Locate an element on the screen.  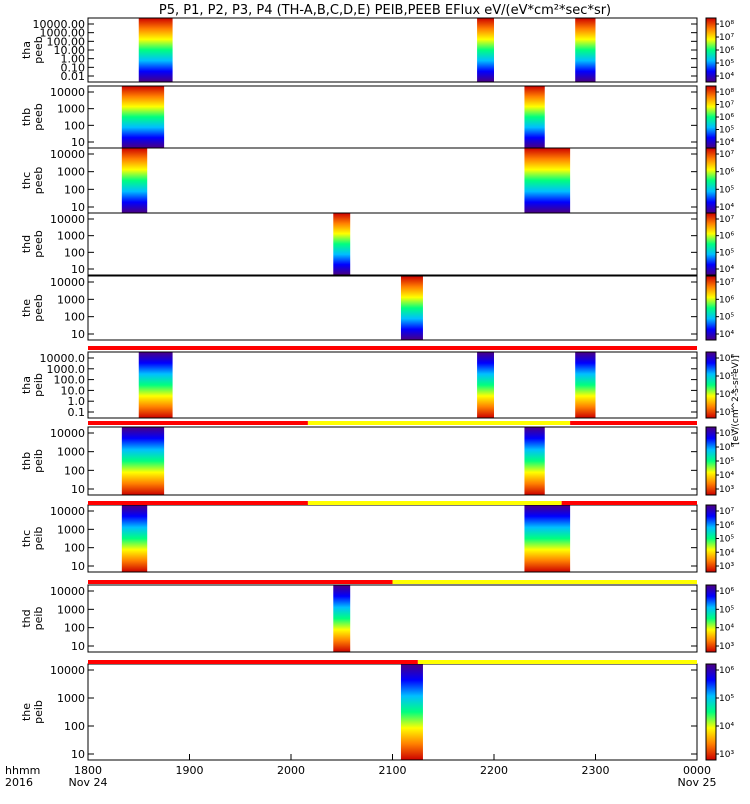
y-tick-label: 10000.00 is located at coordinates (59, 24).